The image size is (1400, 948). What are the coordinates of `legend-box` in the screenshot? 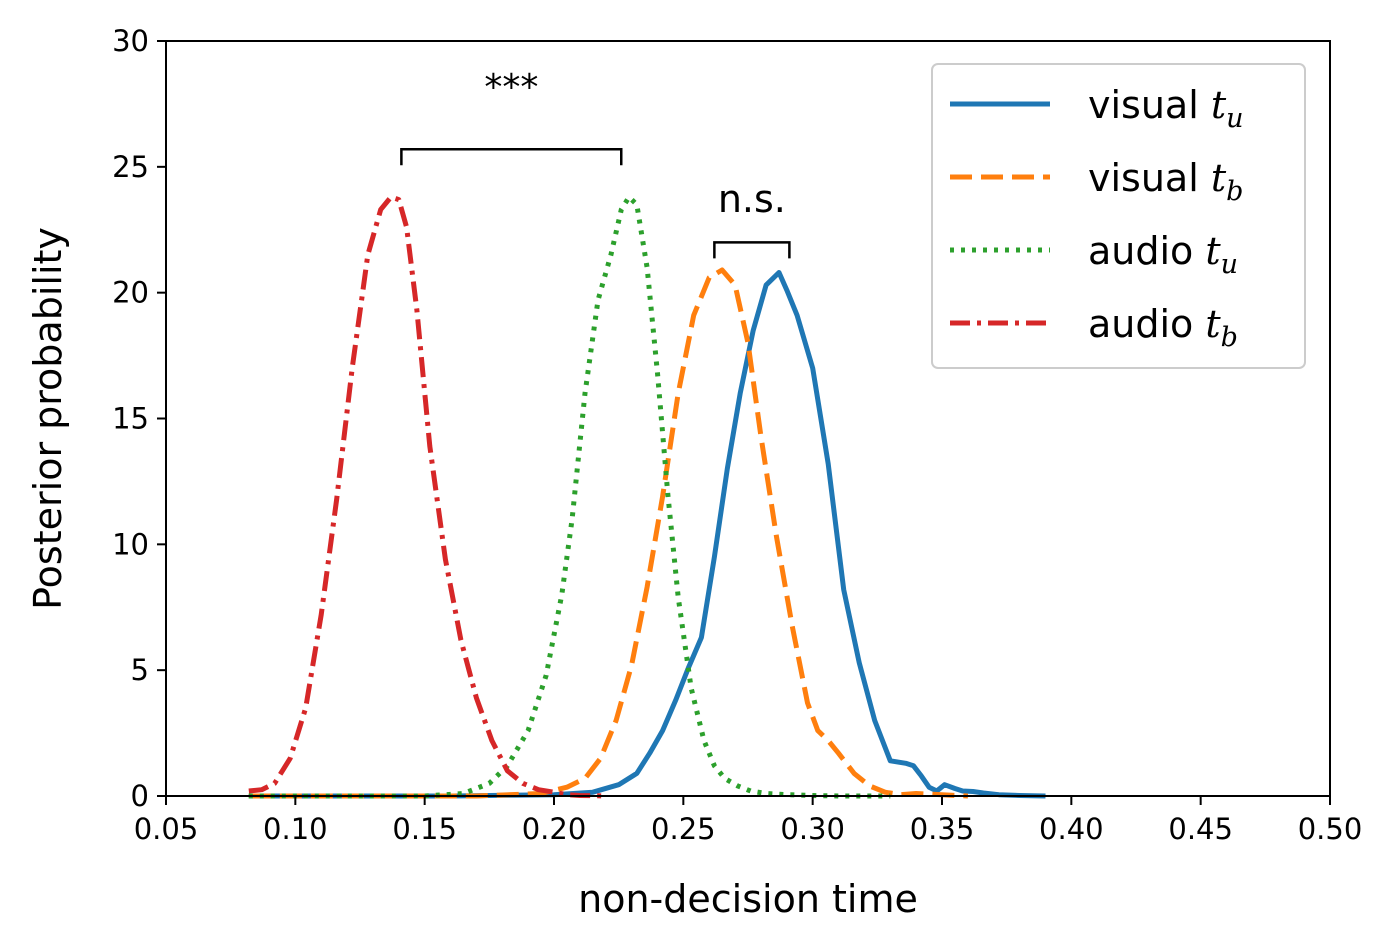 It's located at (1118, 216).